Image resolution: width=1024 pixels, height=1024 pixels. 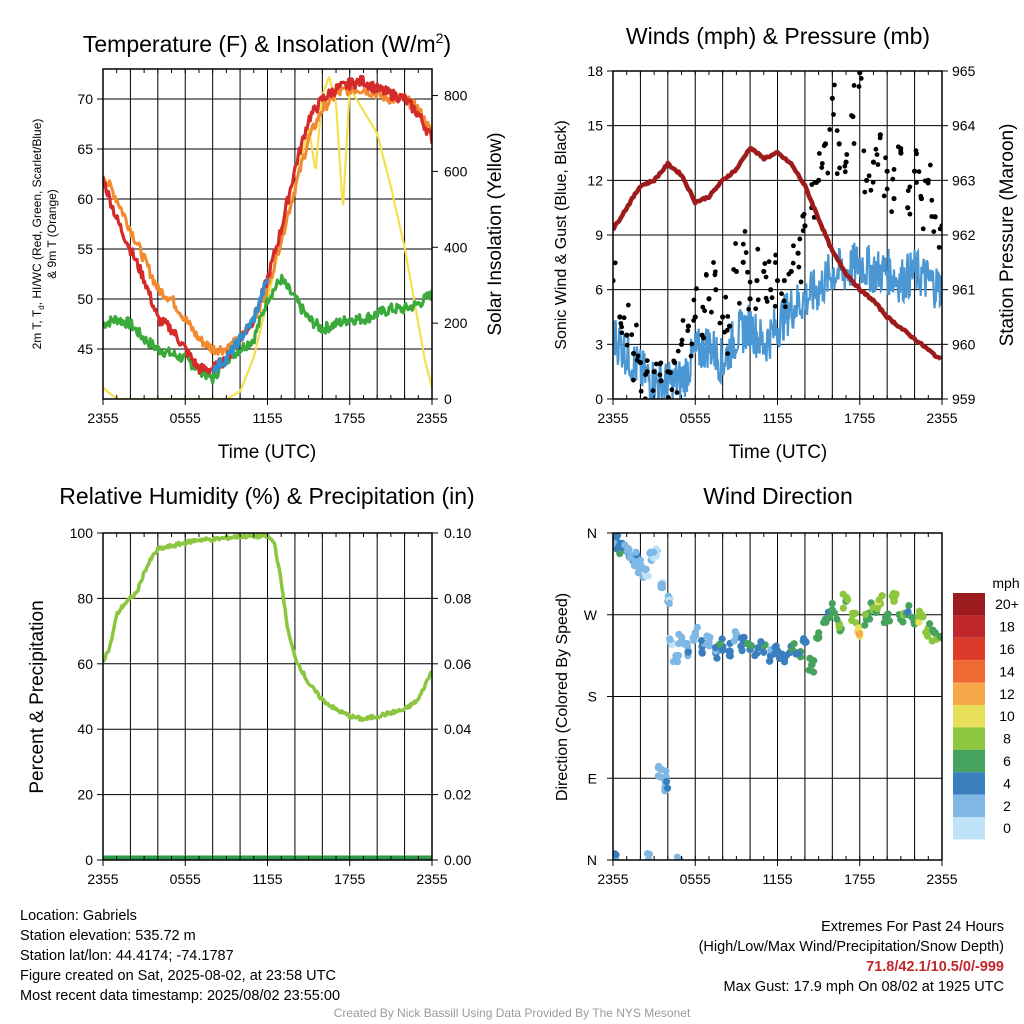 I want to click on y-tick-label-left: 3, so click(x=599, y=344).